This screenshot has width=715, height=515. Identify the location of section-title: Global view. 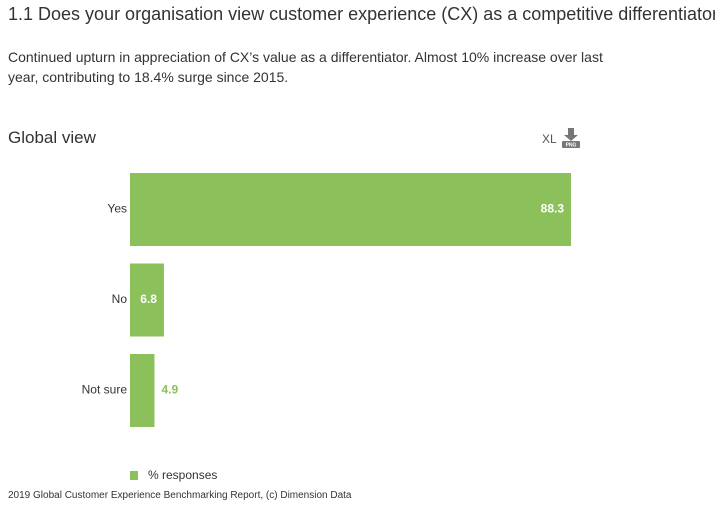
(52, 137).